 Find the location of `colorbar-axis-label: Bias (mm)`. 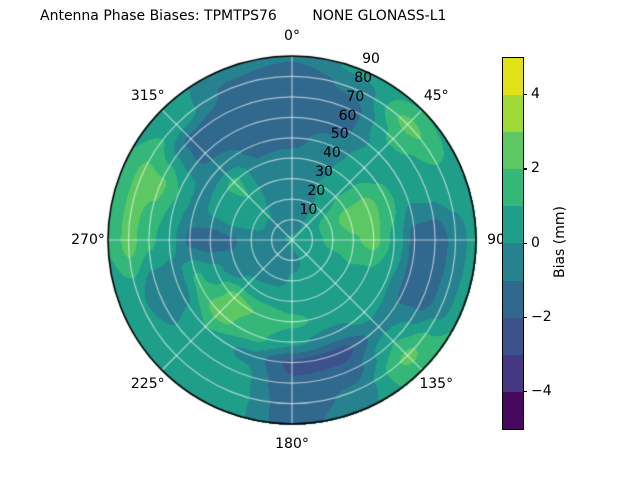

colorbar-axis-label: Bias (mm) is located at coordinates (560, 242).